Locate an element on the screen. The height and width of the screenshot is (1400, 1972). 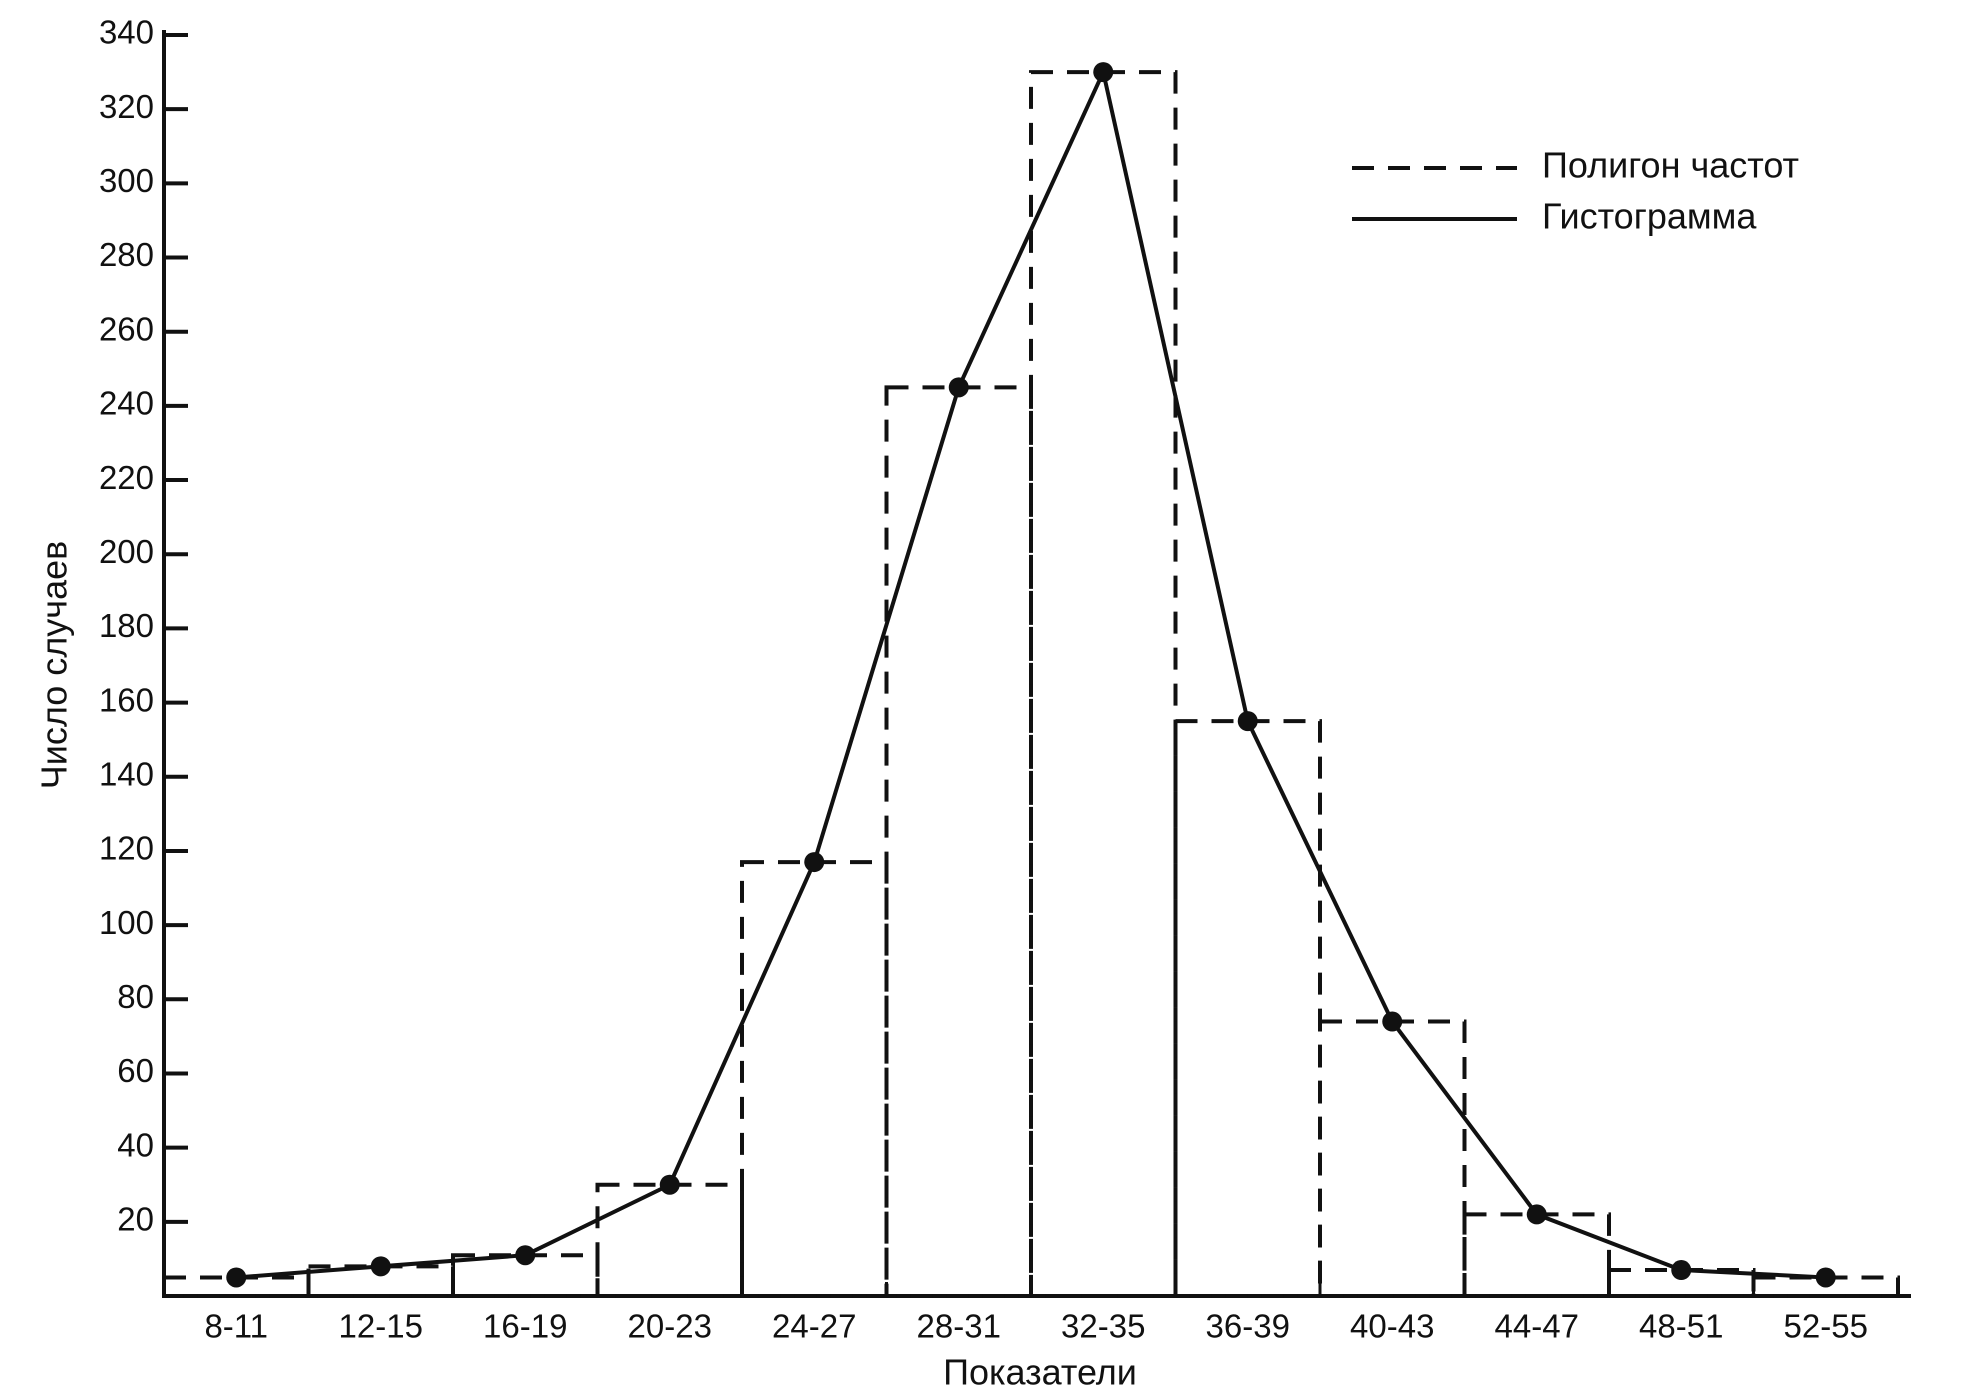
y-axis-label: Число случаев is located at coordinates (54, 665).